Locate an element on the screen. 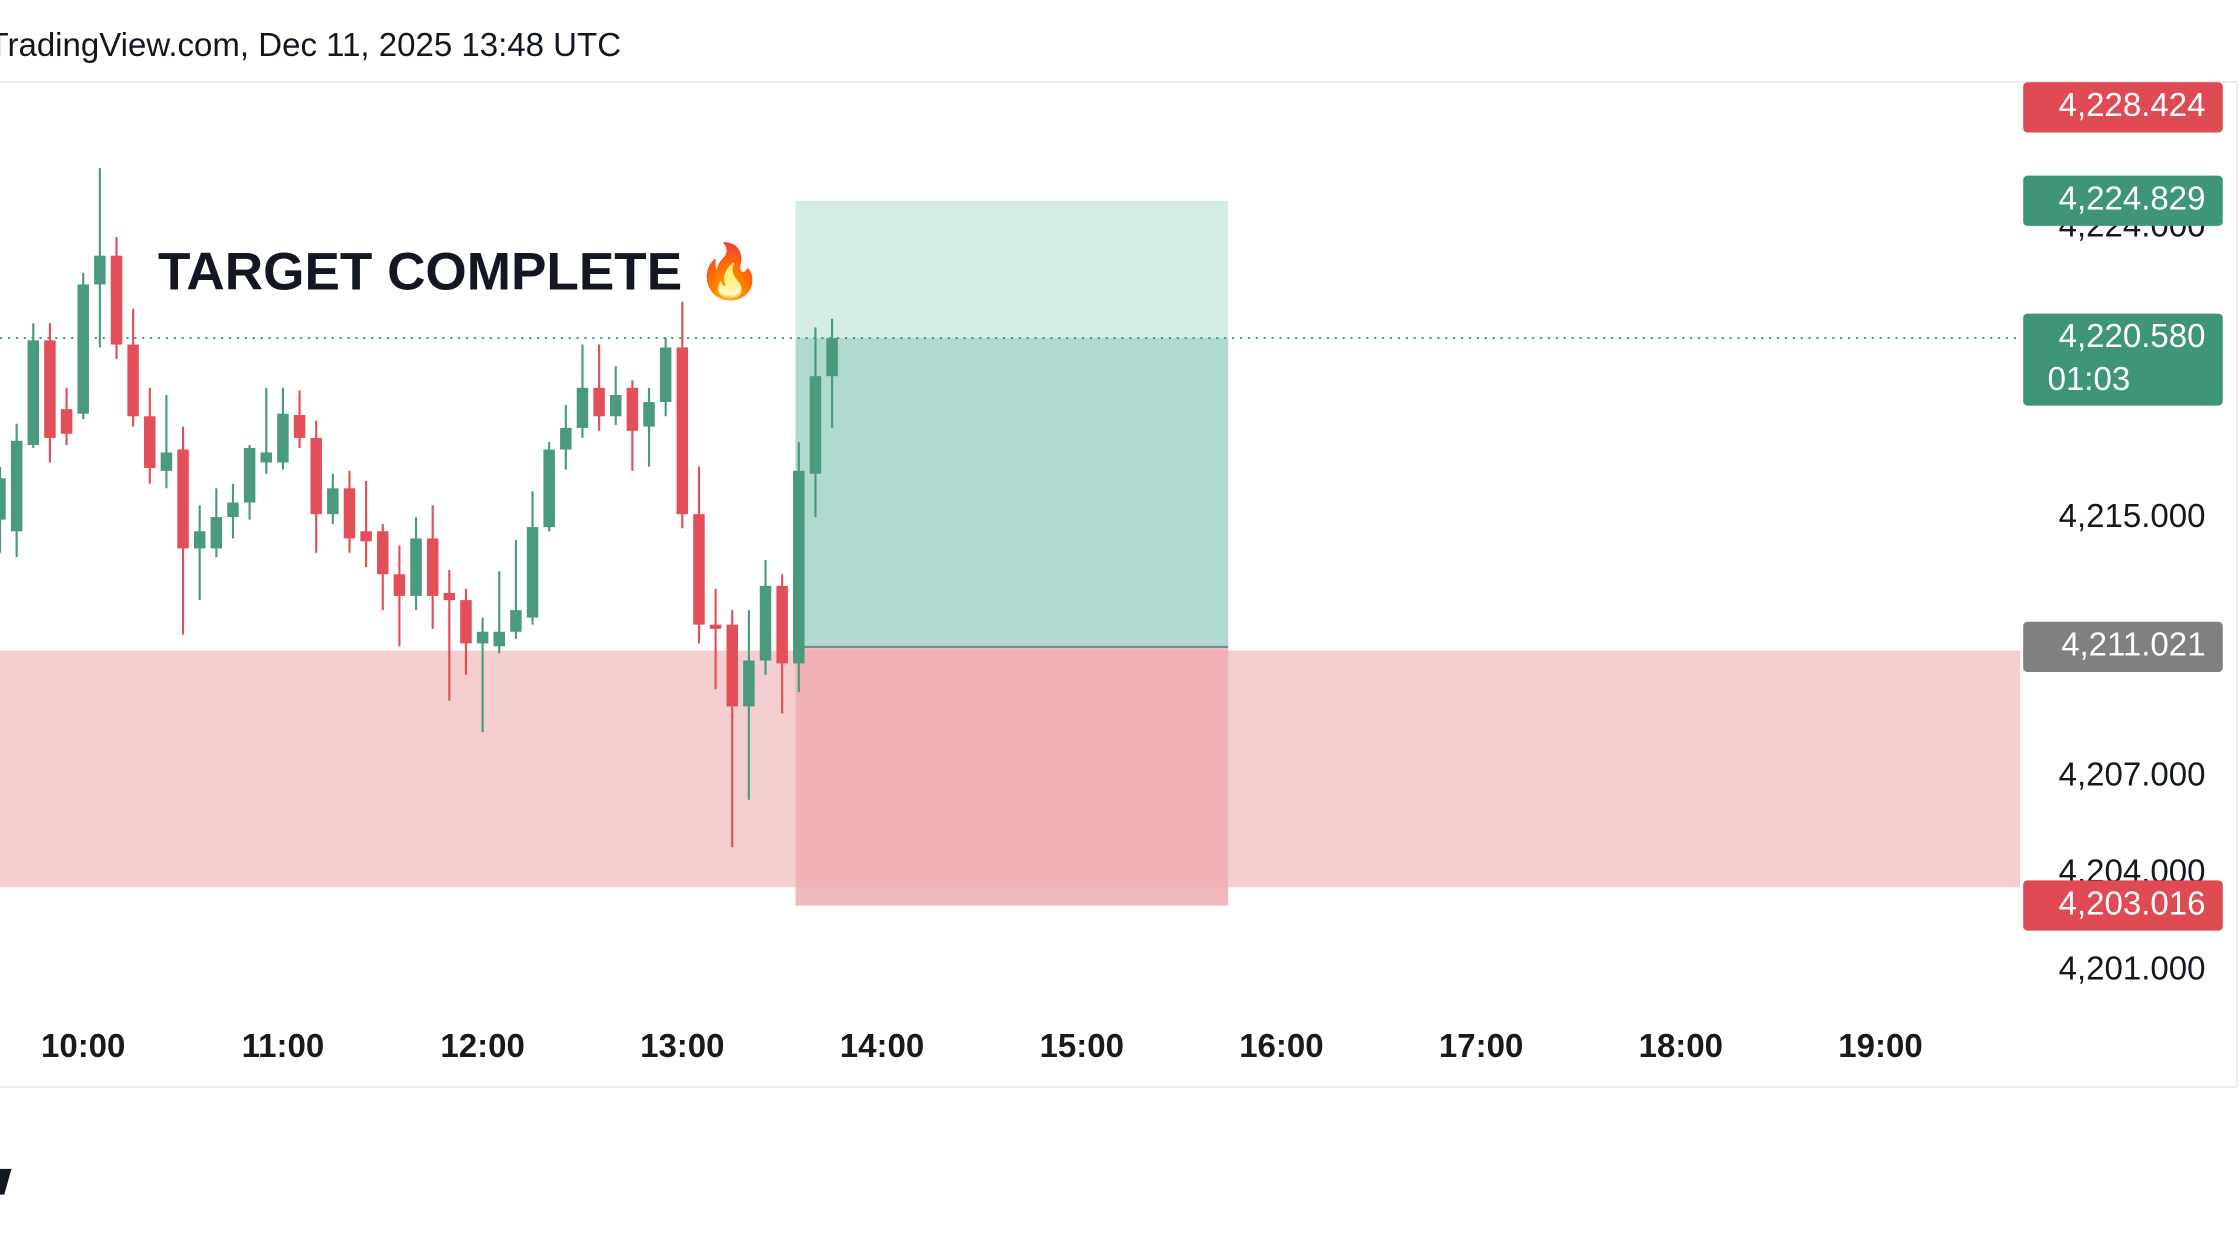 This screenshot has height=1260, width=2240. x-tick-label: 19:00 is located at coordinates (1880, 1045).